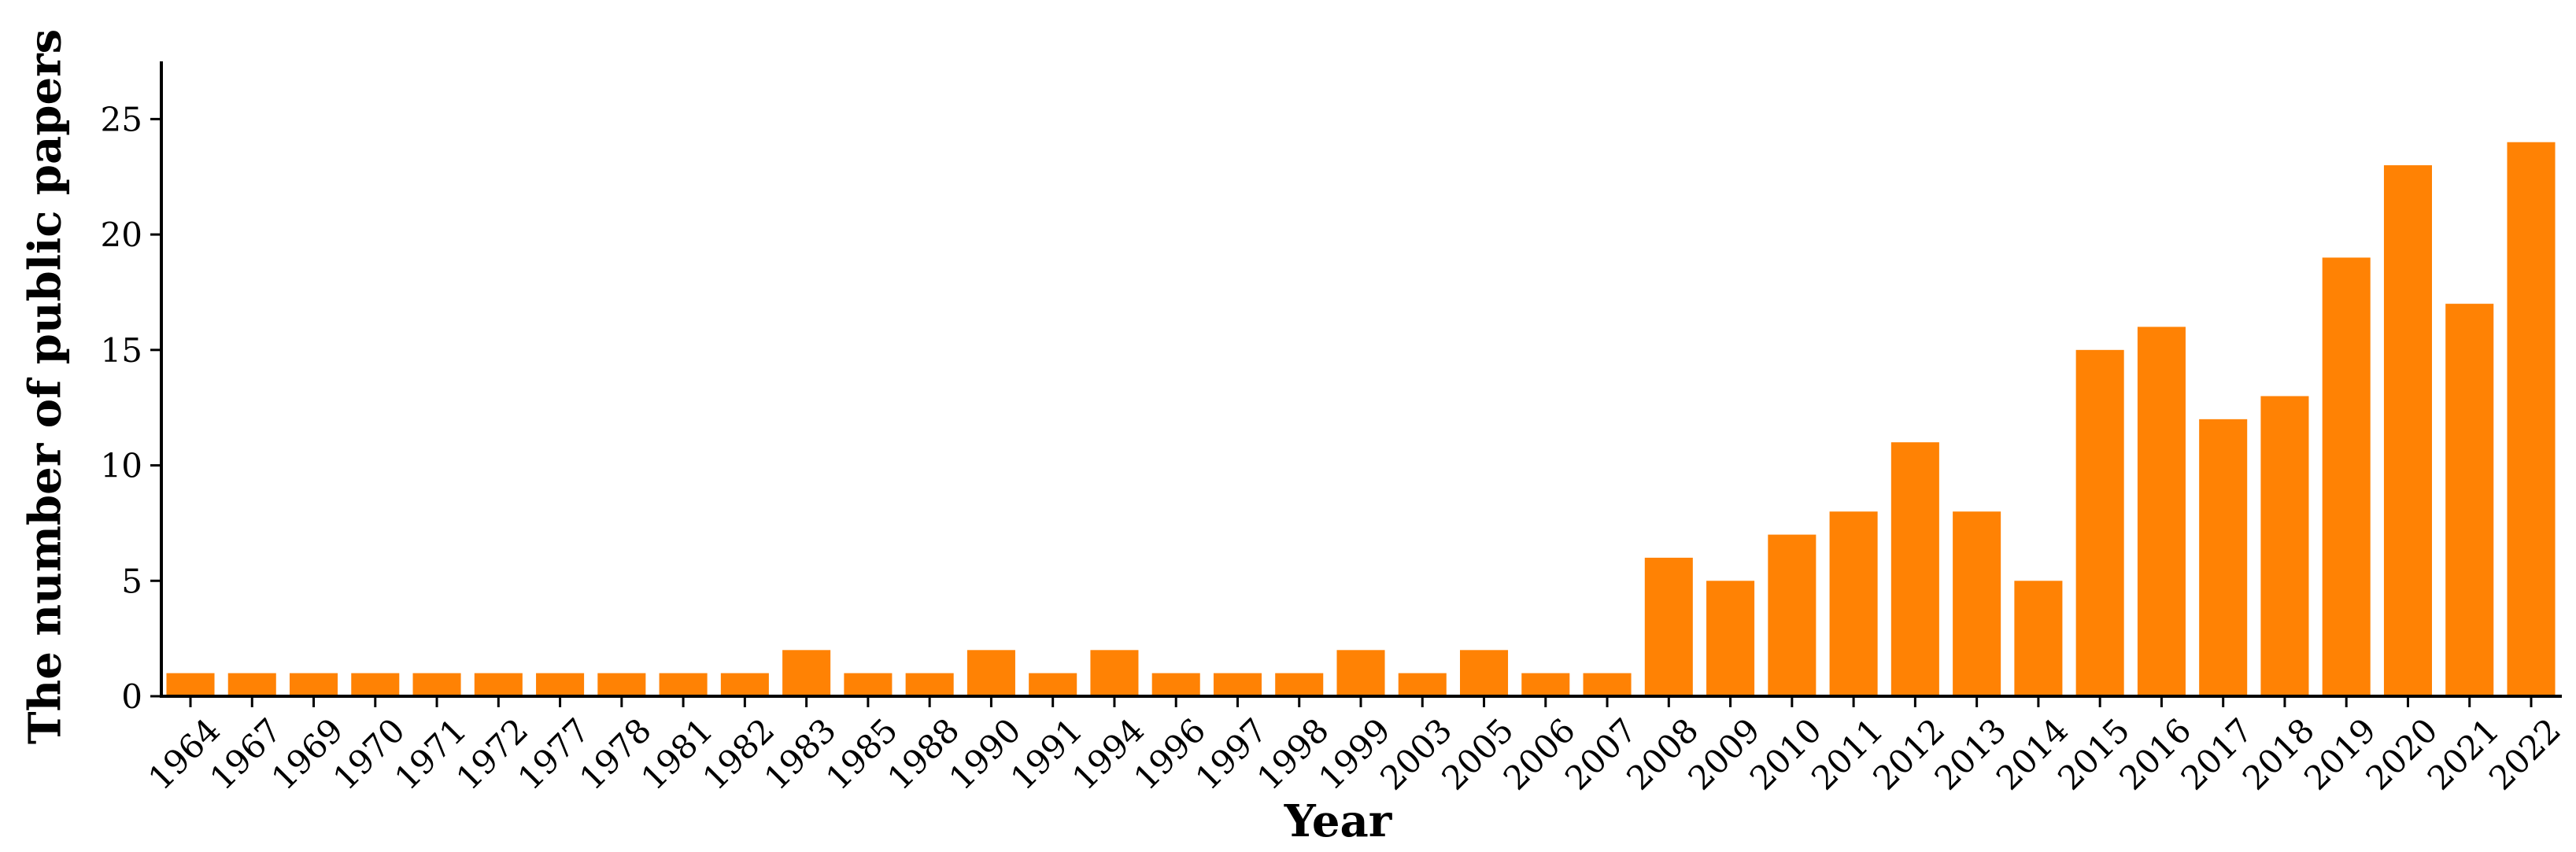 This screenshot has height=852, width=2576. I want to click on x-tick-label-1977: 1977, so click(553, 753).